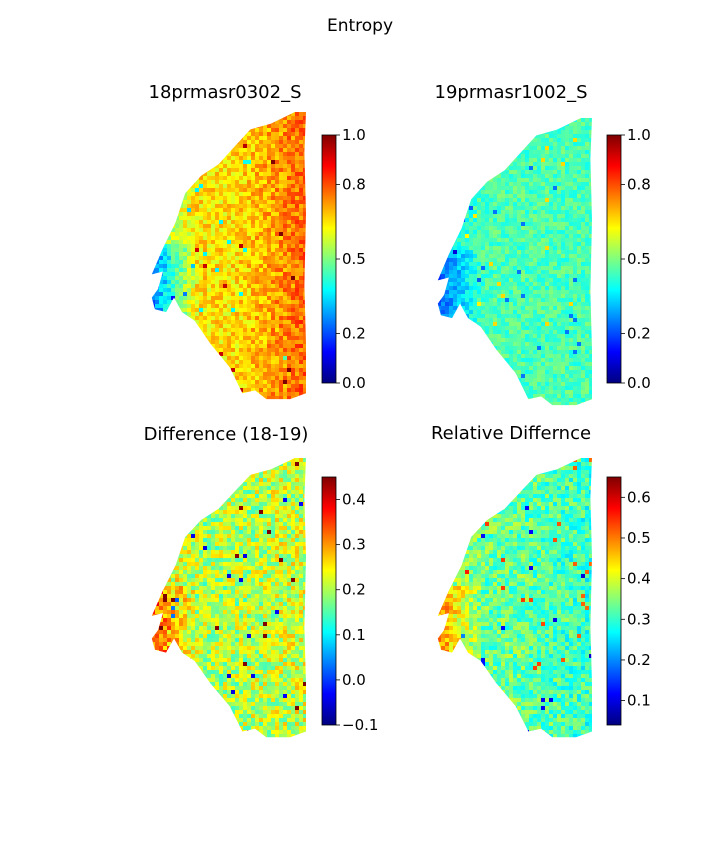  I want to click on panel-4: Relative Differnce 0.1 0.2 0.3 0.4 0.5 0.6, so click(541, 580).